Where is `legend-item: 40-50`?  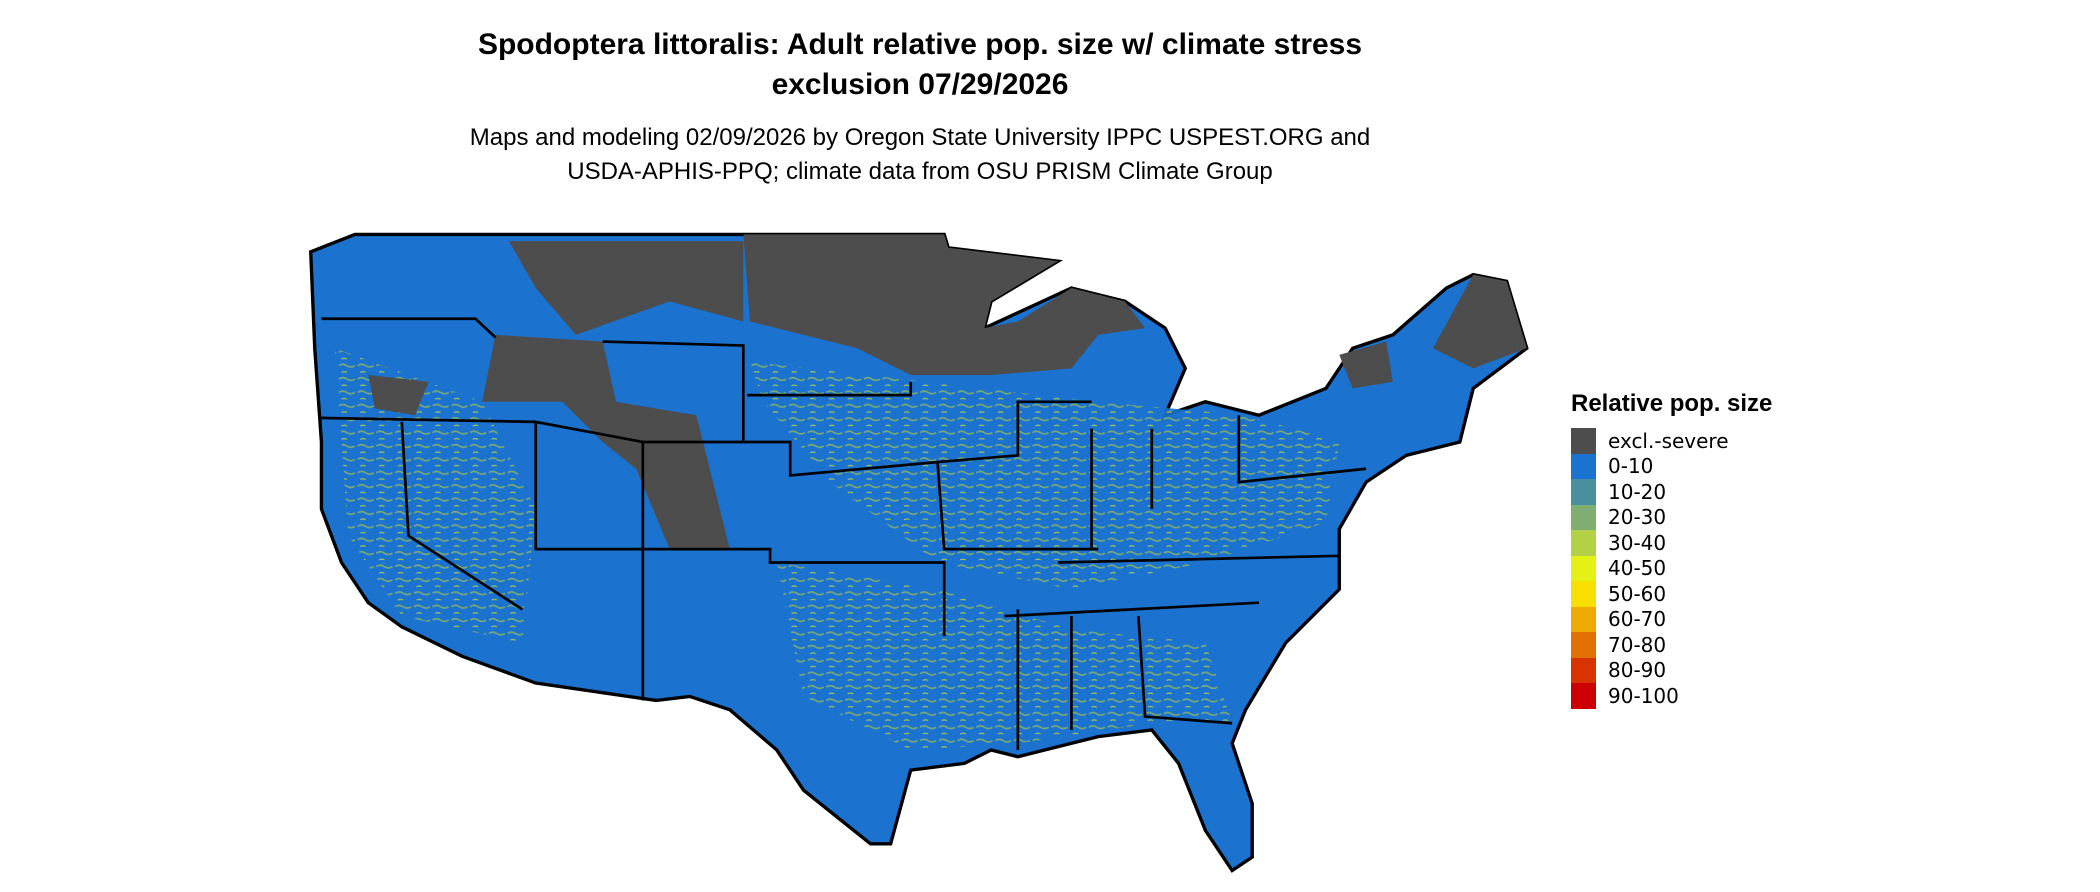 legend-item: 40-50 is located at coordinates (1671, 568).